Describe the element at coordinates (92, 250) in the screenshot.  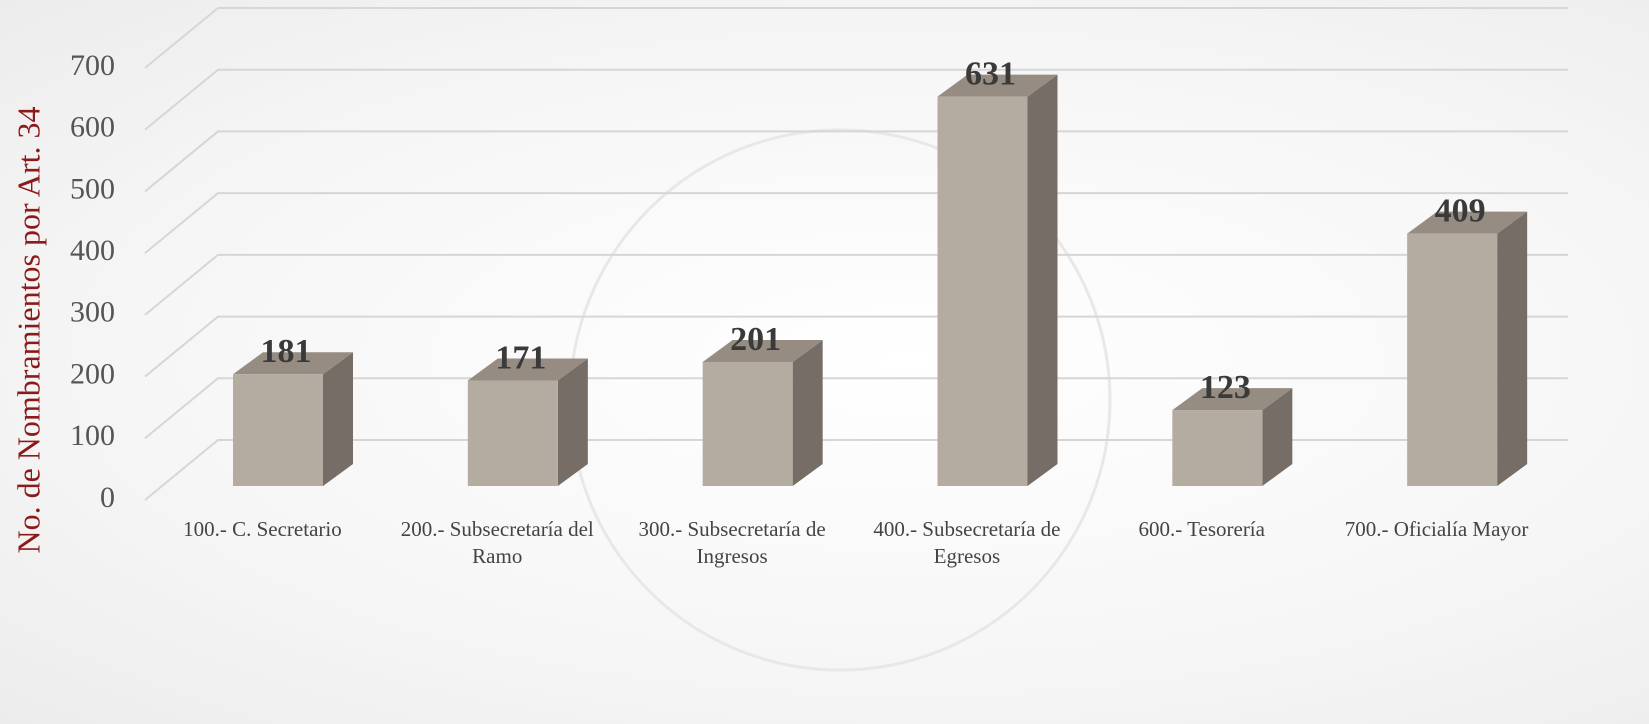
I see `y-tick-label: 400` at that location.